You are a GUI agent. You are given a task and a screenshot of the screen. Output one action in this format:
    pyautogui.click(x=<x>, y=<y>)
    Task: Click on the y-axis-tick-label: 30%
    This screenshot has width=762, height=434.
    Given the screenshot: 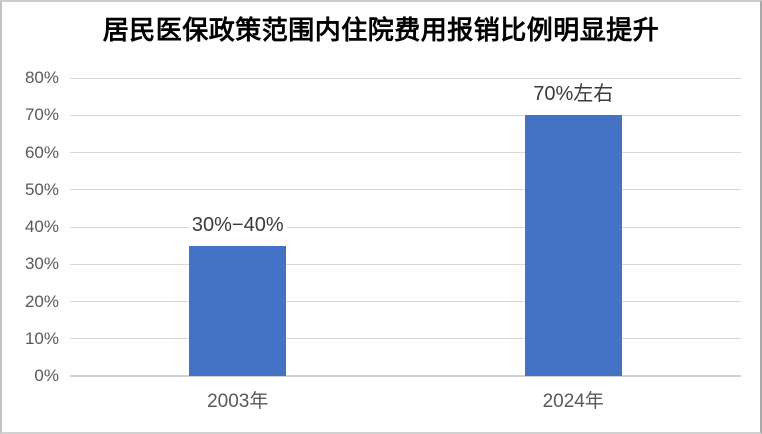 What is the action you would take?
    pyautogui.click(x=41, y=264)
    